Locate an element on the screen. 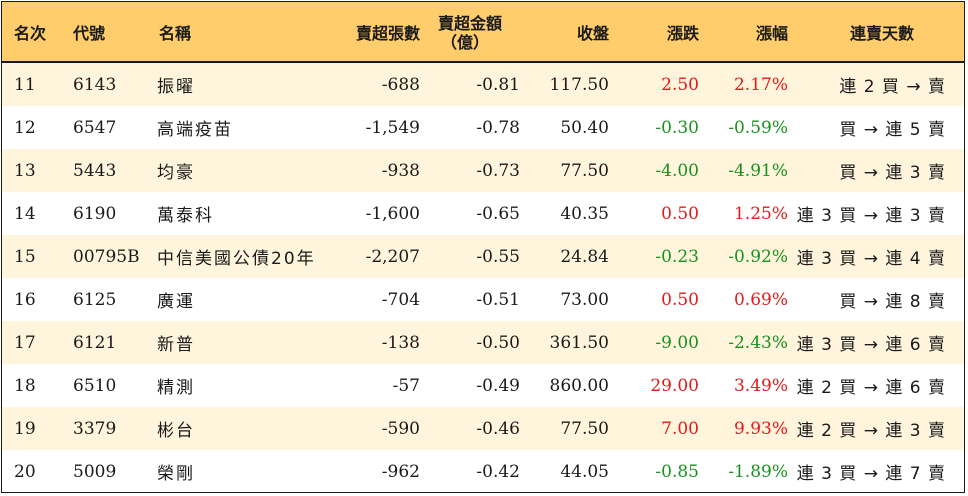 The height and width of the screenshot is (496, 968). rank-cell: 20 is located at coordinates (25, 471).